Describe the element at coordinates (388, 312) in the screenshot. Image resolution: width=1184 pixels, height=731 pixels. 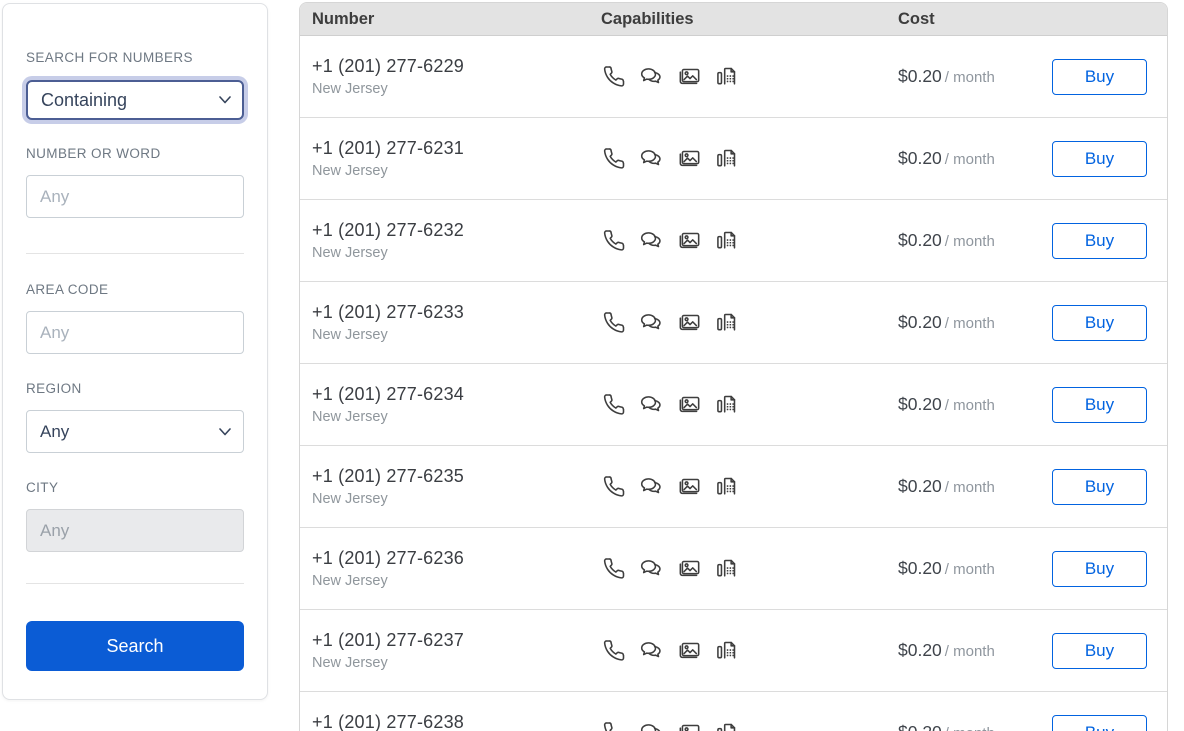
I see `phone-number: +1 (201) 277-6233` at that location.